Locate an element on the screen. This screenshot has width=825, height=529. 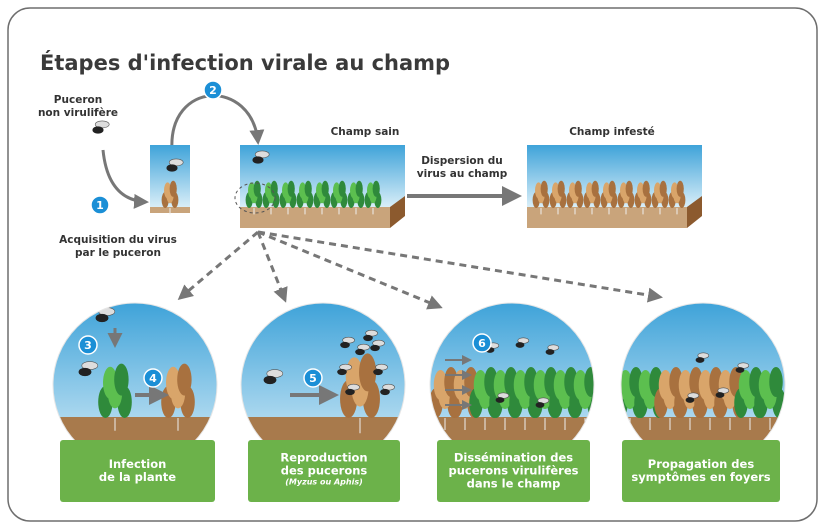
panel-note: (Myzus ou Aphis) is located at coordinates (323, 482).